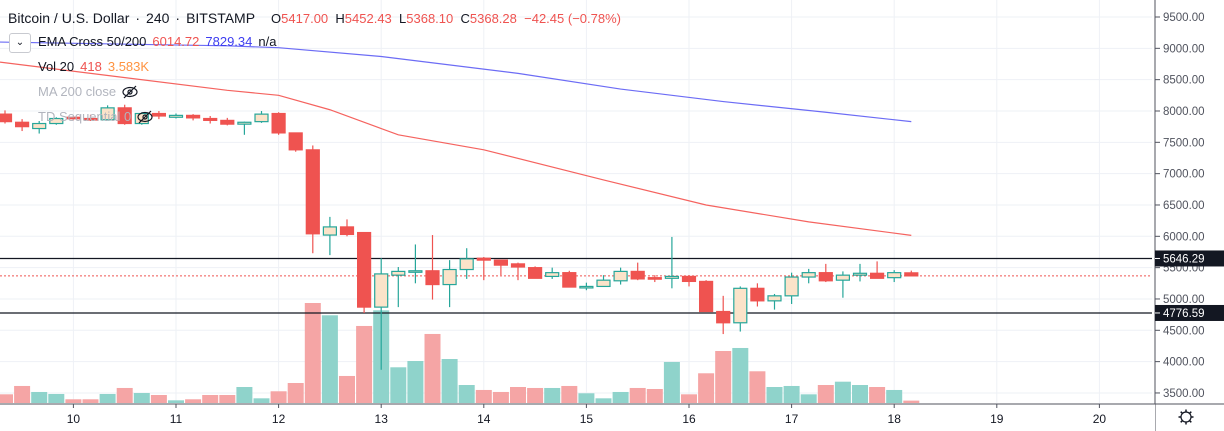  What do you see at coordinates (1184, 81) in the screenshot?
I see `price-tick-label: 8500.00` at bounding box center [1184, 81].